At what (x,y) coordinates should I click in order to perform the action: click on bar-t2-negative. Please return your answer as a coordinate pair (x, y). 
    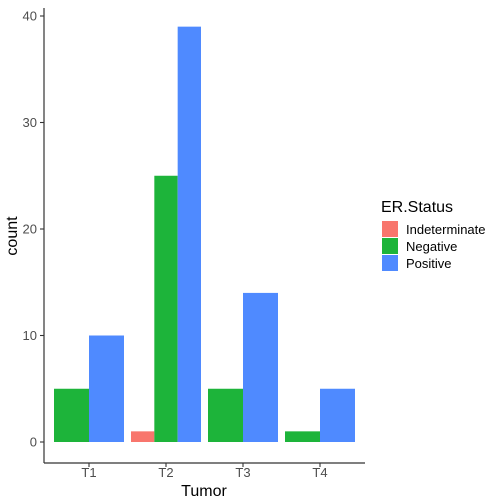
    Looking at the image, I should click on (166, 308).